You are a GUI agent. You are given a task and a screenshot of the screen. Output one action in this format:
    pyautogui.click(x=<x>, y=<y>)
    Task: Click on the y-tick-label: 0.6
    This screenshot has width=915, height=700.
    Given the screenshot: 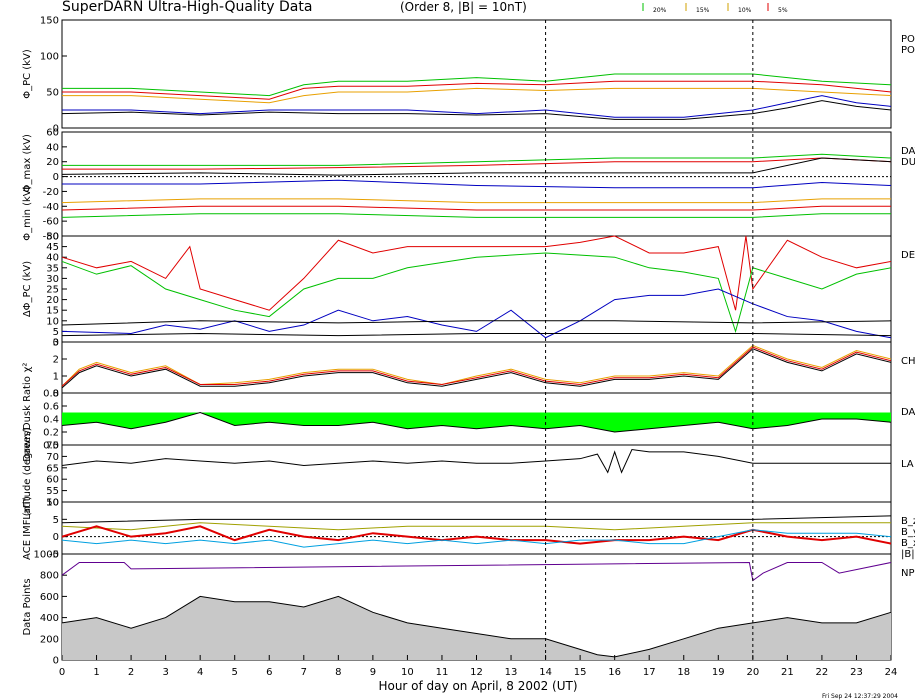 What is the action you would take?
    pyautogui.click(x=51, y=407)
    